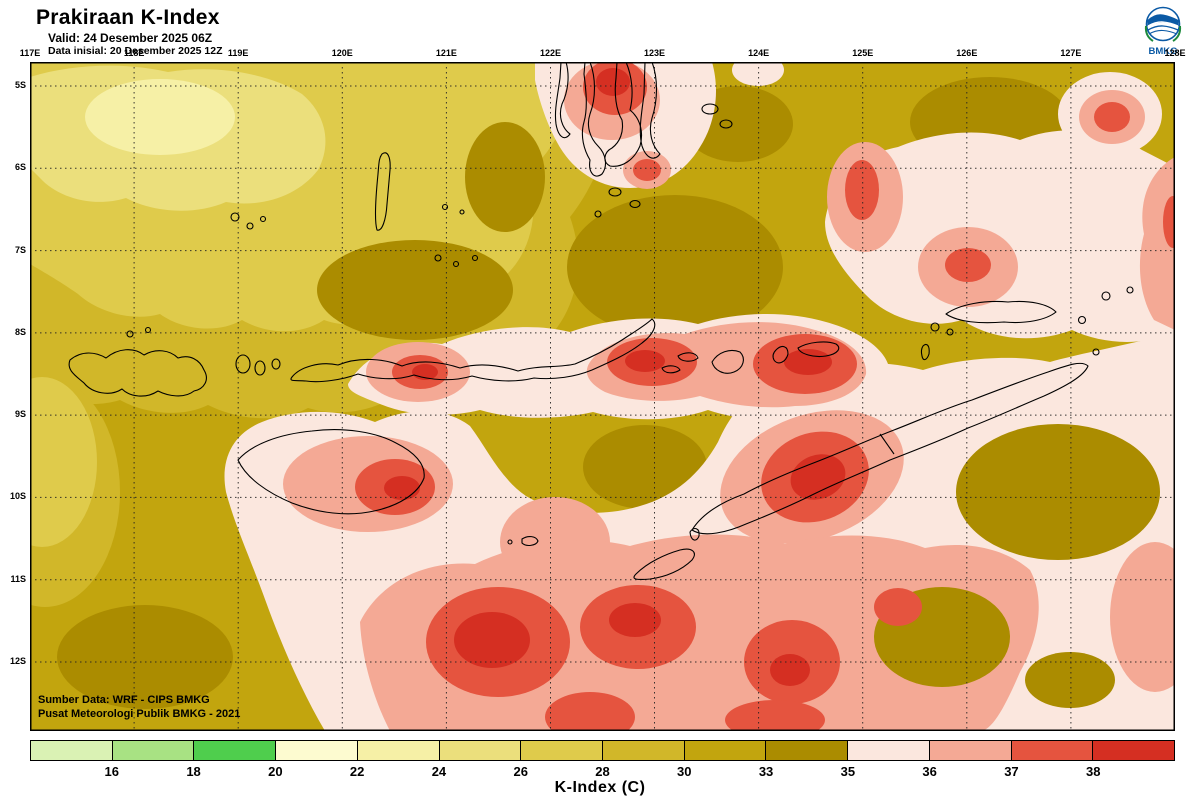 This screenshot has width=1200, height=800. What do you see at coordinates (1071, 53) in the screenshot?
I see `lon-label-127E: 127E` at bounding box center [1071, 53].